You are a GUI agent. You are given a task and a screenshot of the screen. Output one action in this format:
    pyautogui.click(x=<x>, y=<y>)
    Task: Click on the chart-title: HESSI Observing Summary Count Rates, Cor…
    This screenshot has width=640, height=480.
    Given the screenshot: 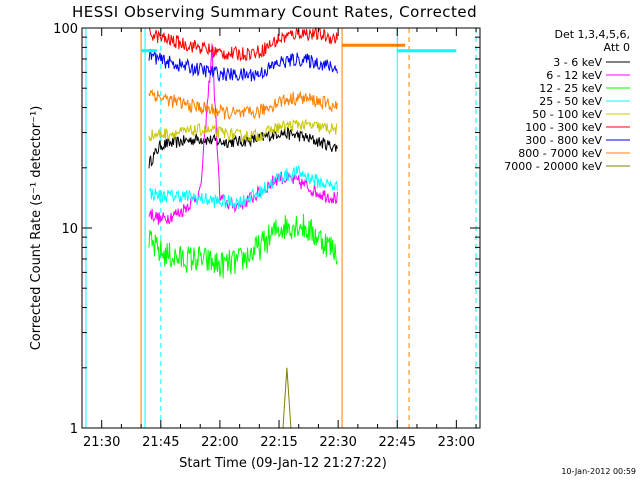 What is the action you would take?
    pyautogui.click(x=274, y=12)
    